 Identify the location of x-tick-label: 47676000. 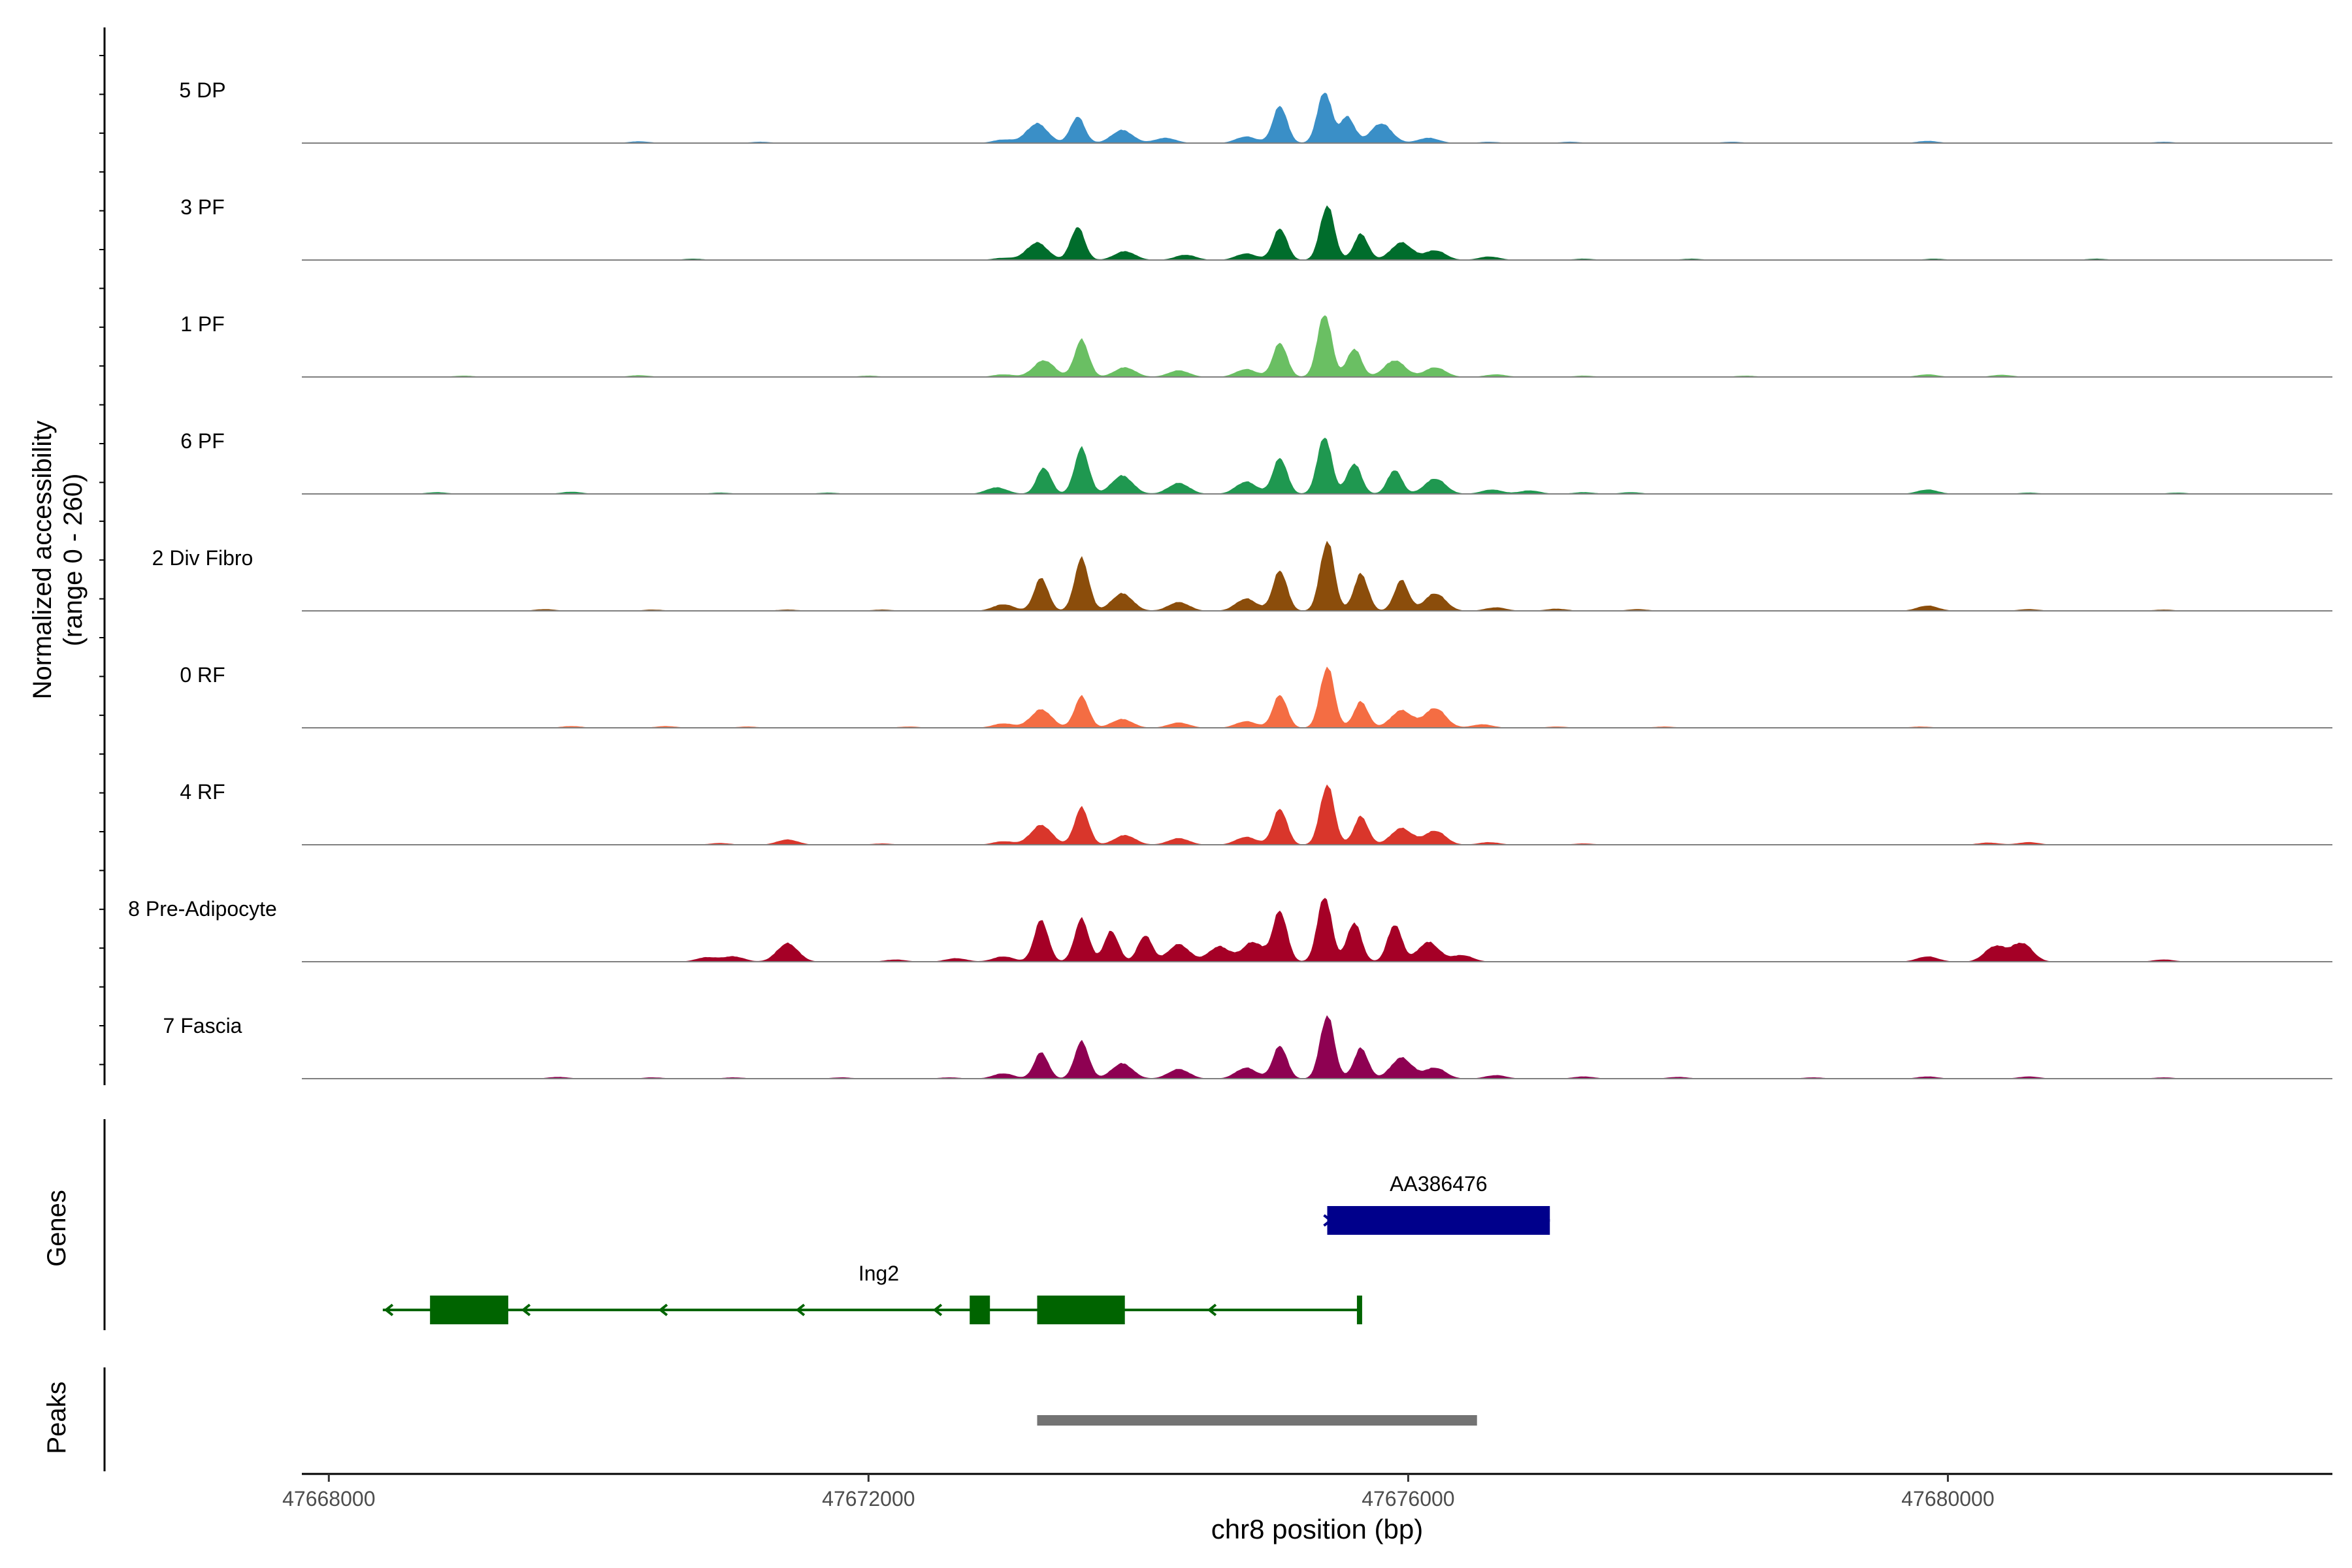
(1408, 1499).